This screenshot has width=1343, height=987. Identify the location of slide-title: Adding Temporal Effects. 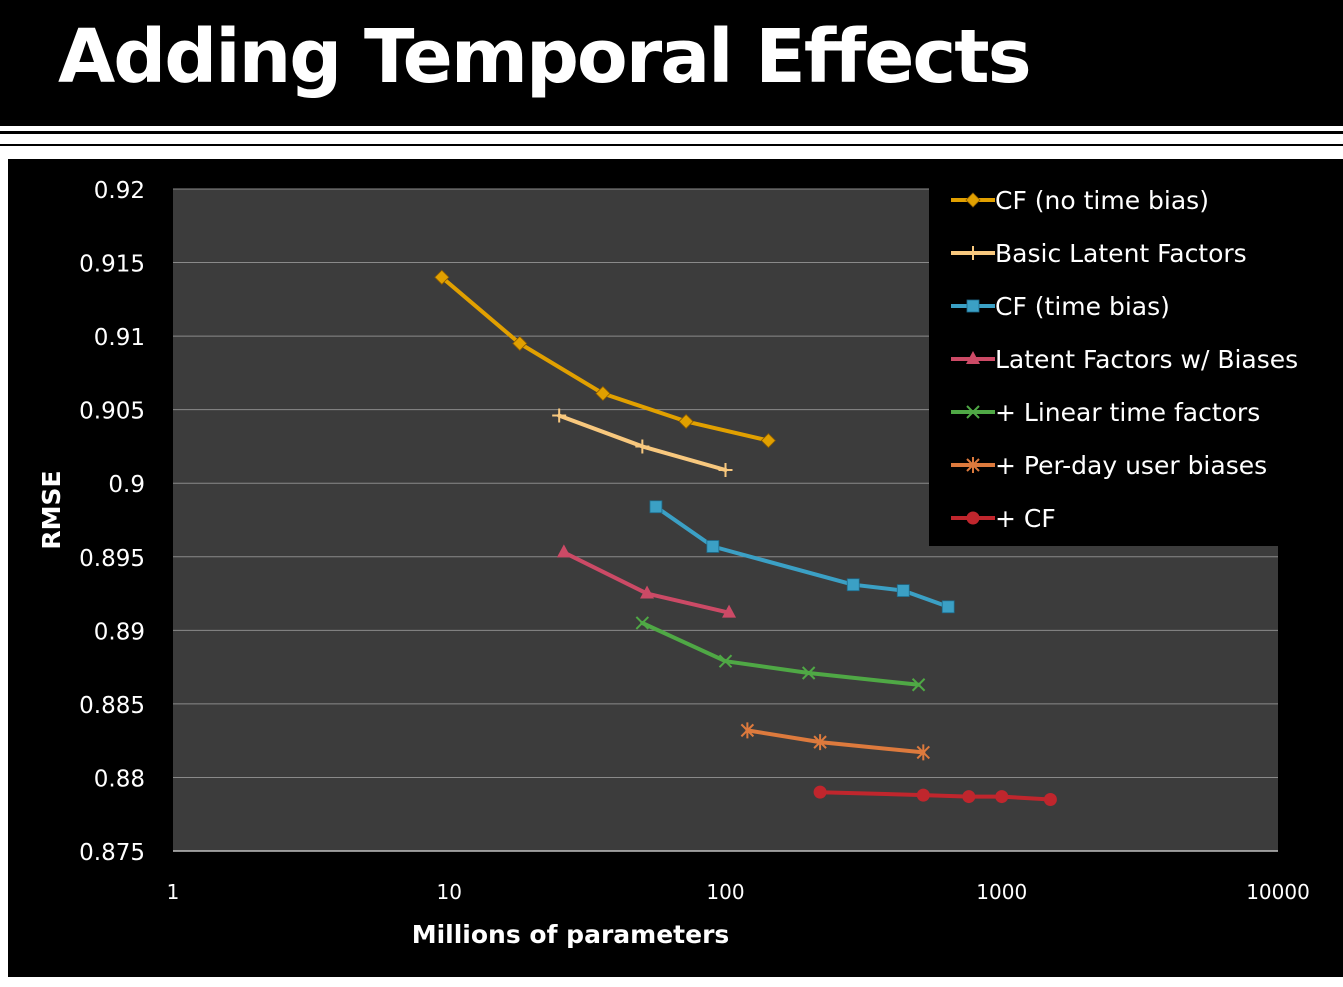
(545, 57).